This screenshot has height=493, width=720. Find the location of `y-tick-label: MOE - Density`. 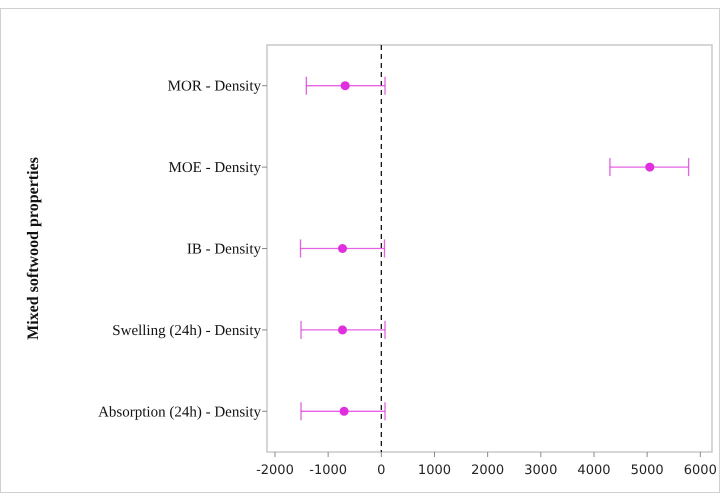

y-tick-label: MOE - Density is located at coordinates (215, 168).